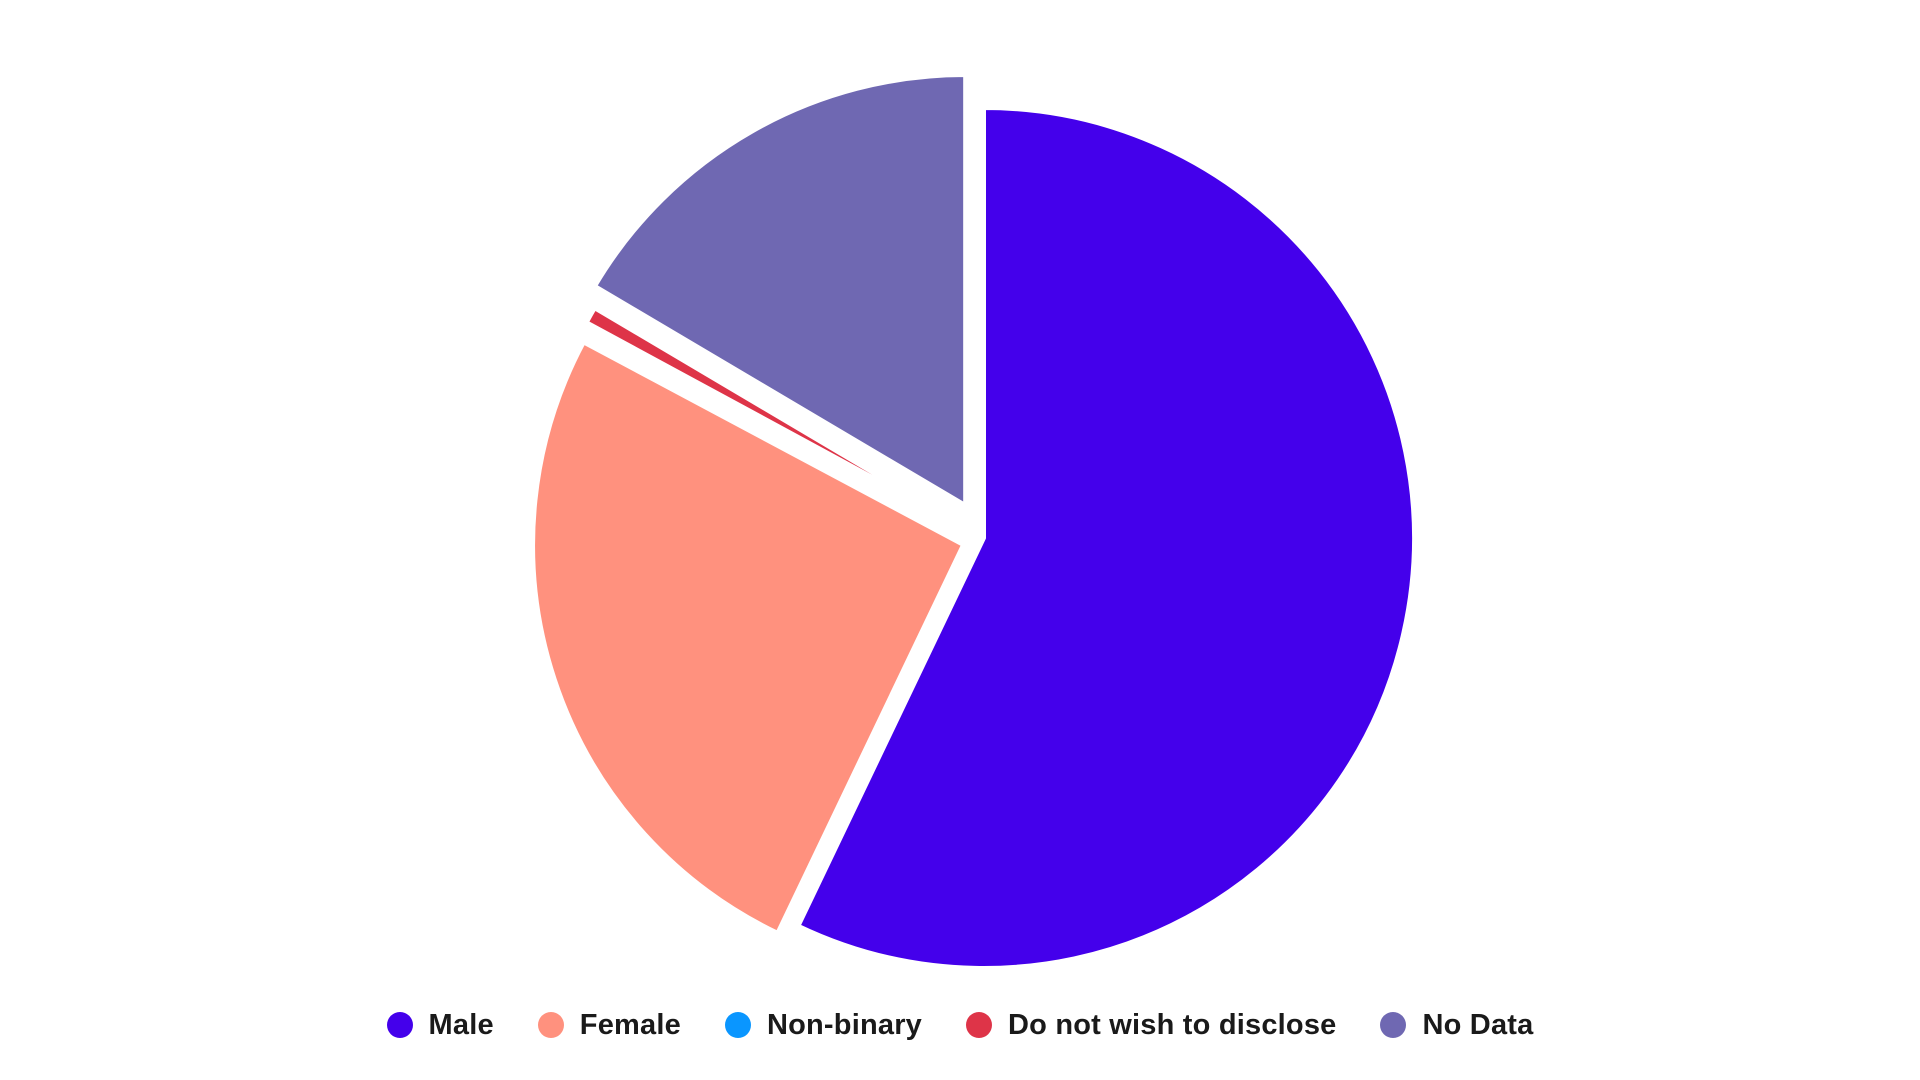  Describe the element at coordinates (748, 637) in the screenshot. I see `pie-slice-female` at that location.